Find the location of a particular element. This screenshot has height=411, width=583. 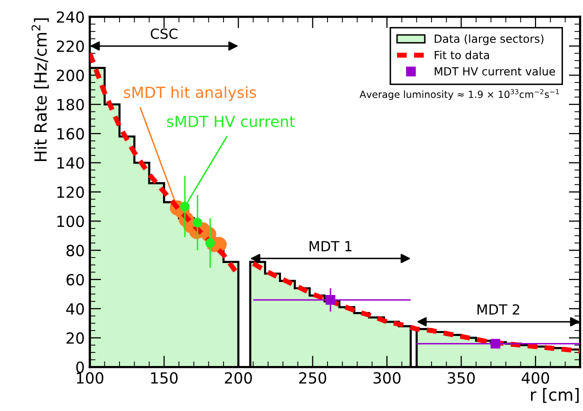

y-tick-label: 140 is located at coordinates (70, 163).